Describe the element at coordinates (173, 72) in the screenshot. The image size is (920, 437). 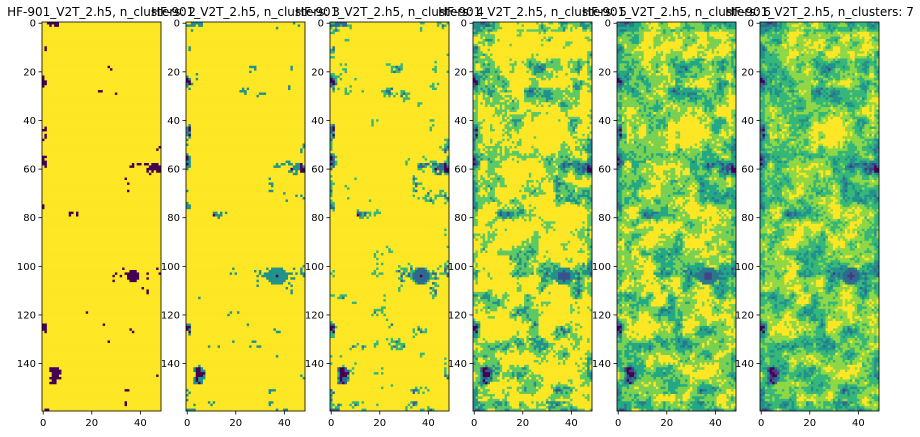
I see `y-tick-label: 20` at that location.